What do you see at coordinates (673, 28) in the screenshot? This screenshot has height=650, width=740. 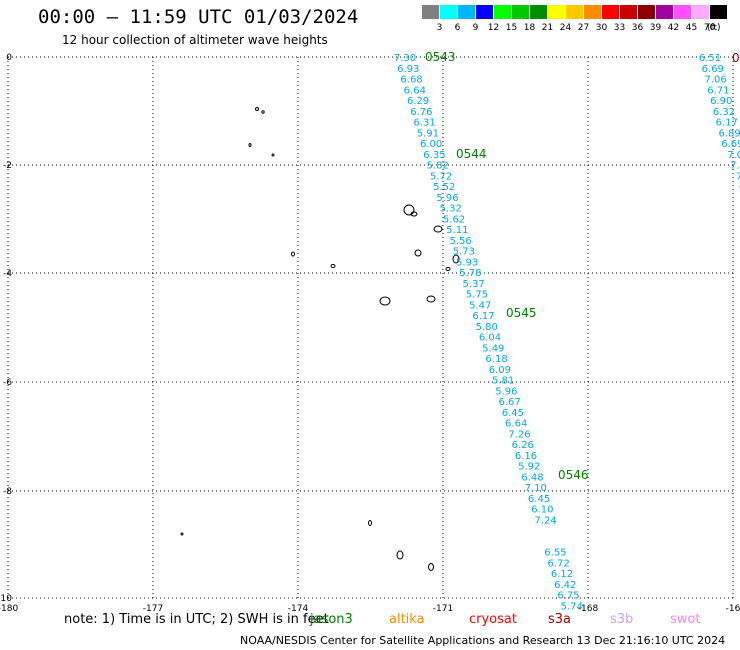 I see `legend-label: 42` at bounding box center [673, 28].